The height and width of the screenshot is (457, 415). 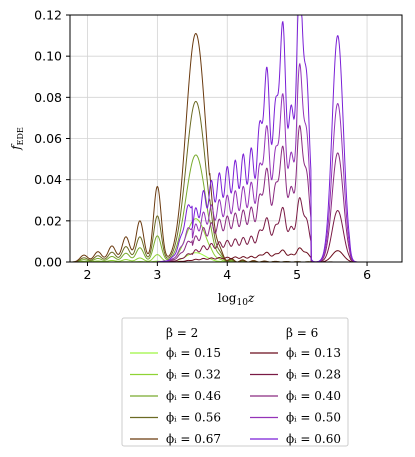 I want to click on y-tick-label: 0.10, so click(x=48, y=56).